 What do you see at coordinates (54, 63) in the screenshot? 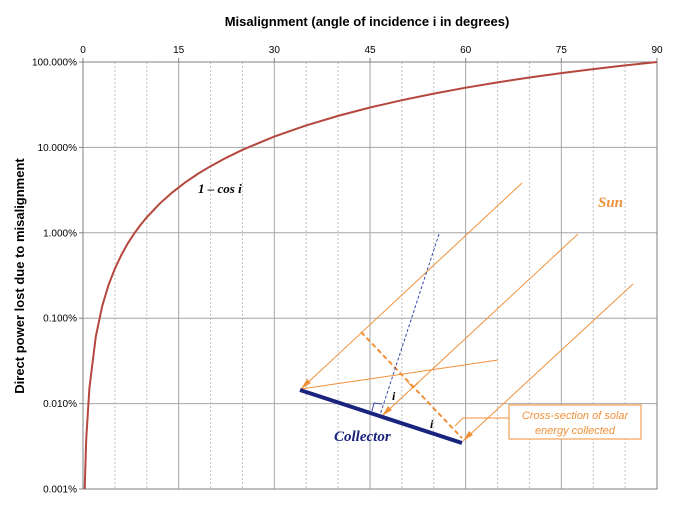
I see `y-tick-label: 100.000%` at bounding box center [54, 63].